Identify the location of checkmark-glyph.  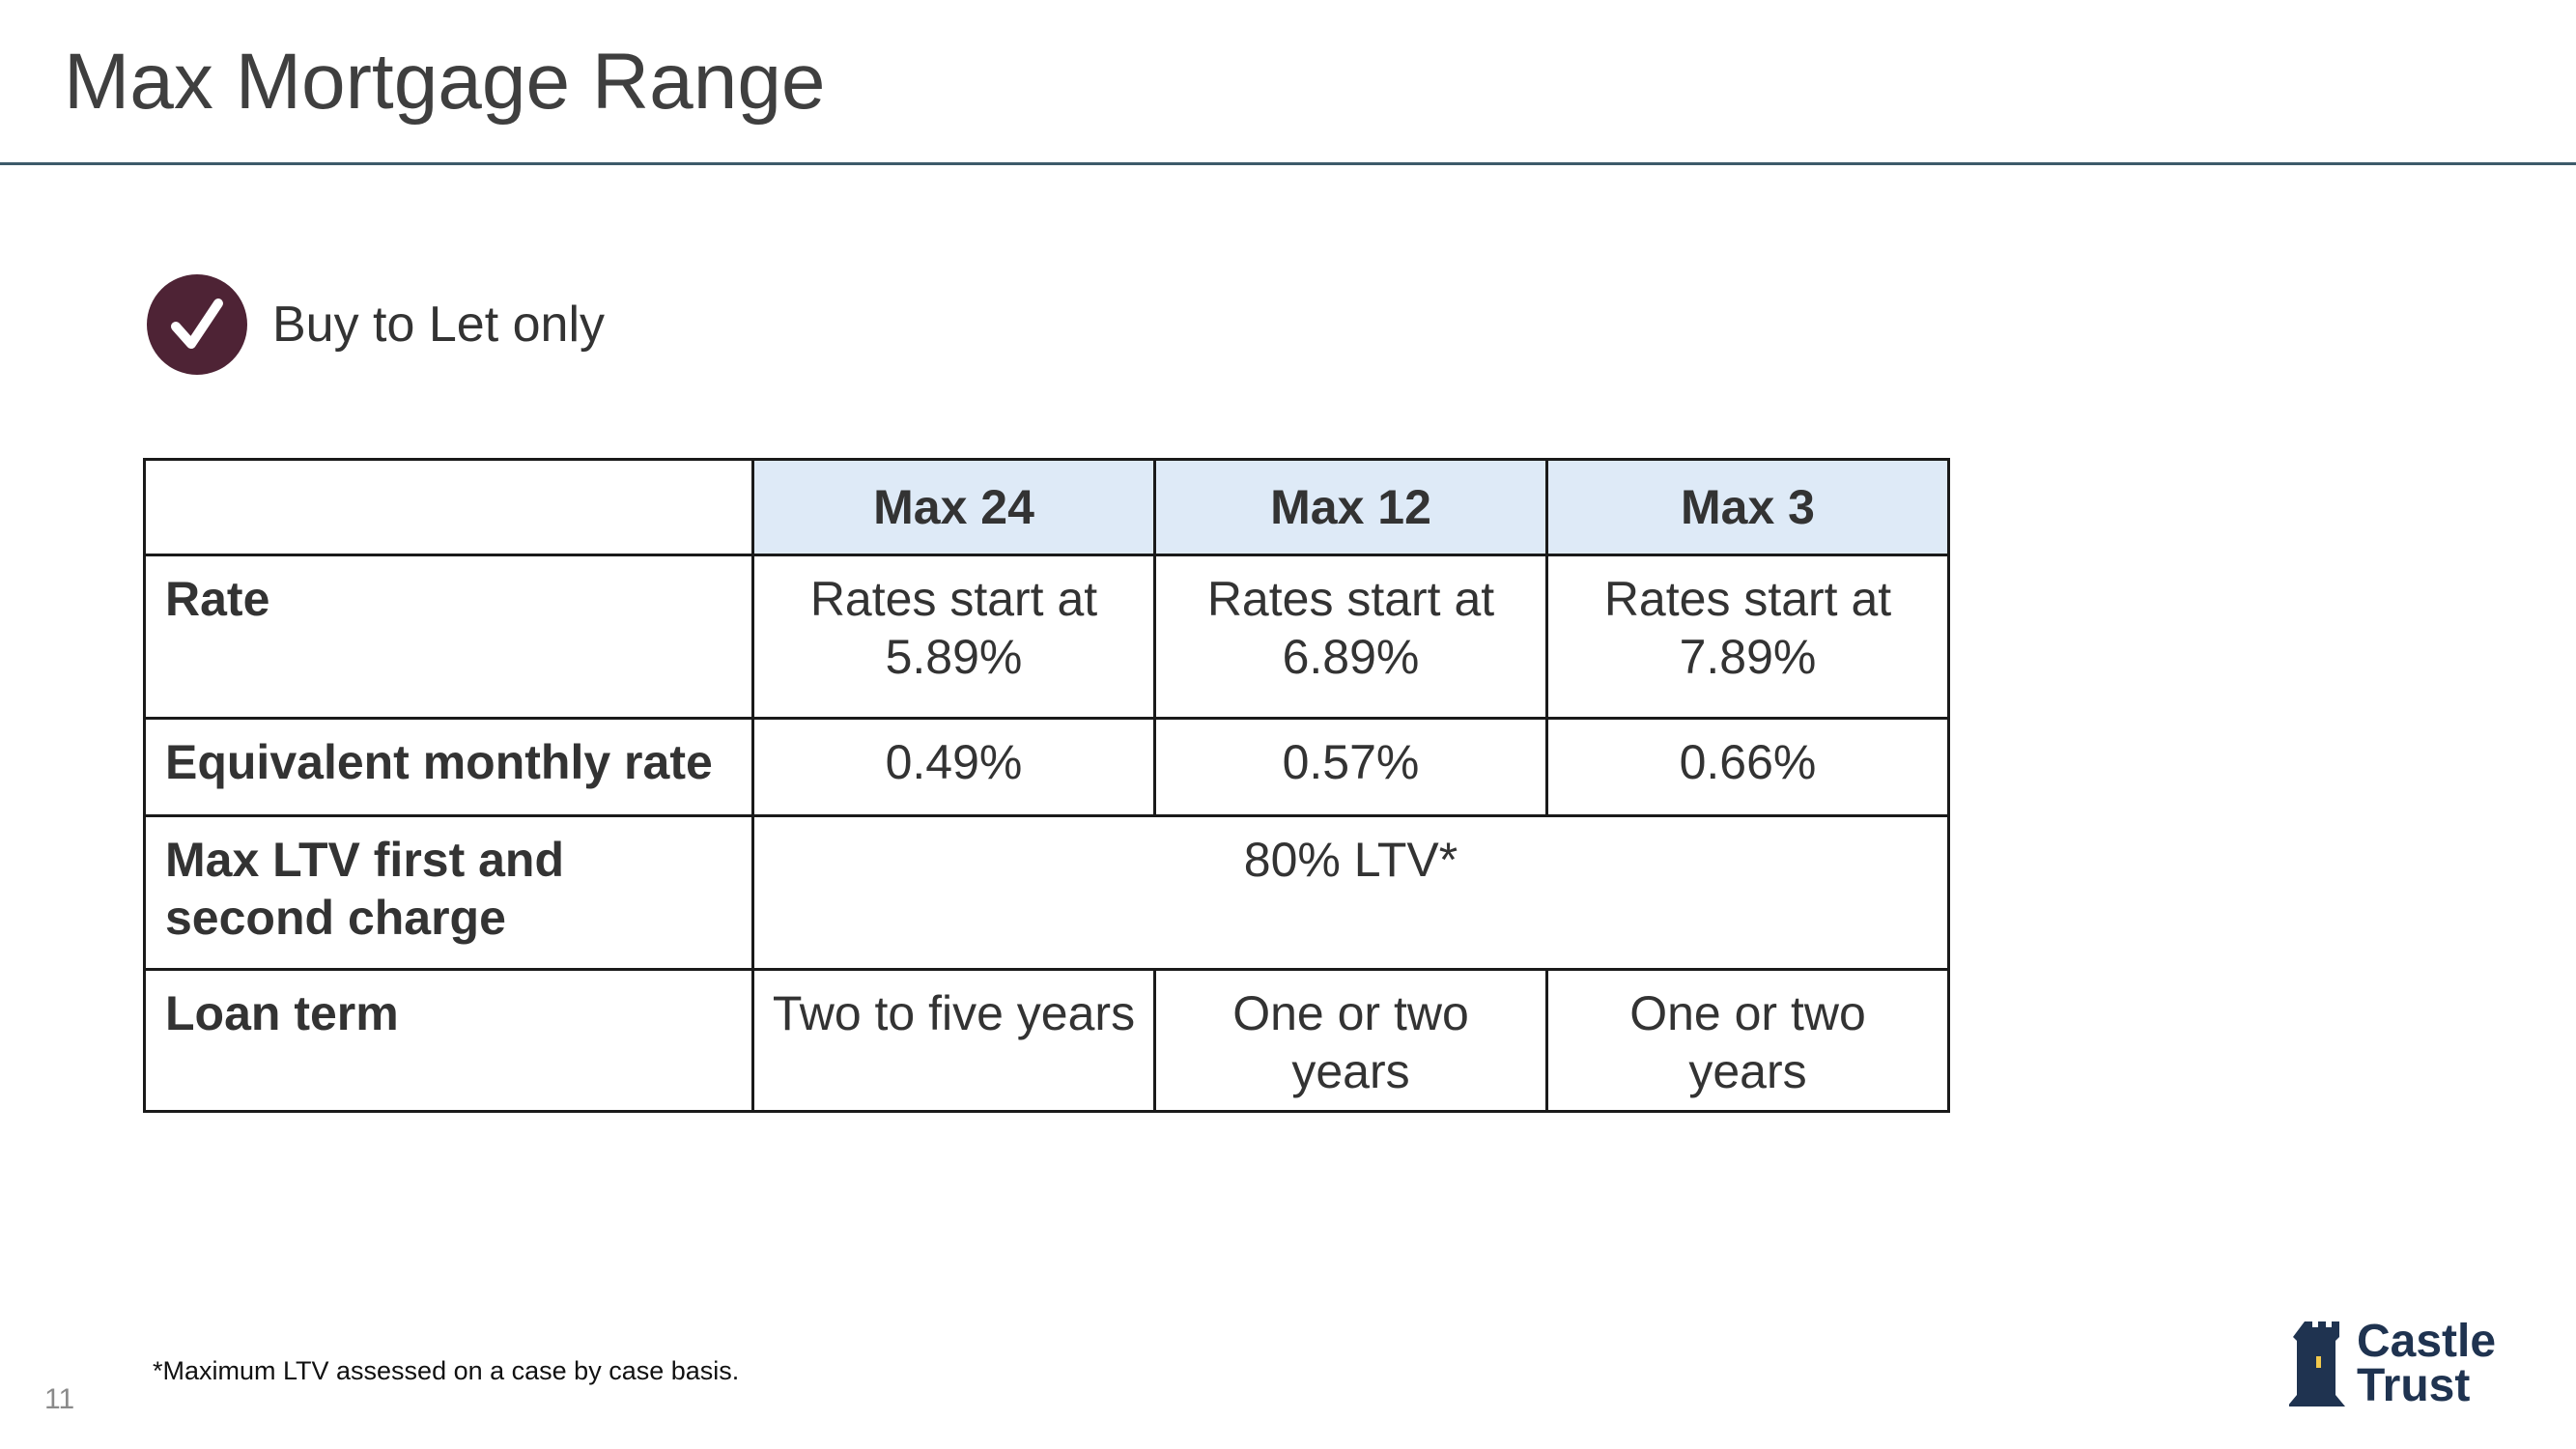
(197, 323).